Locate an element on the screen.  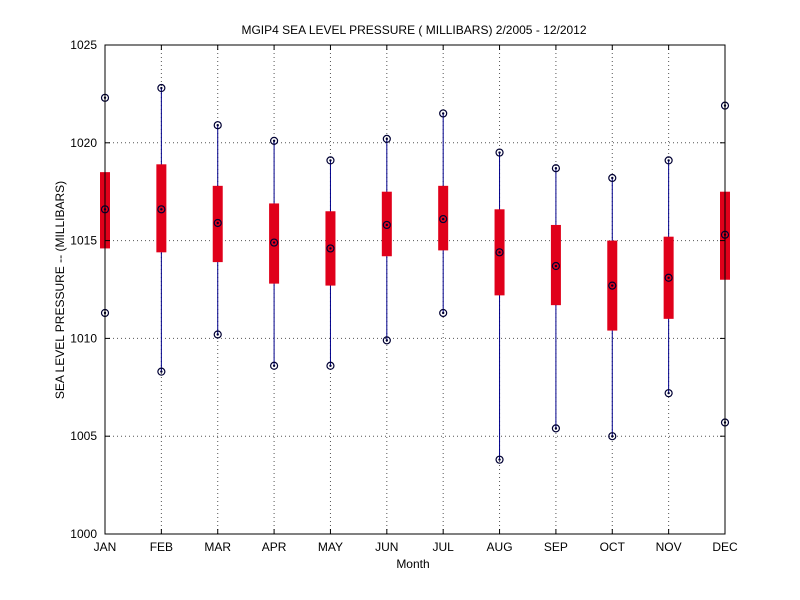
x-tick-label: SEP is located at coordinates (556, 547).